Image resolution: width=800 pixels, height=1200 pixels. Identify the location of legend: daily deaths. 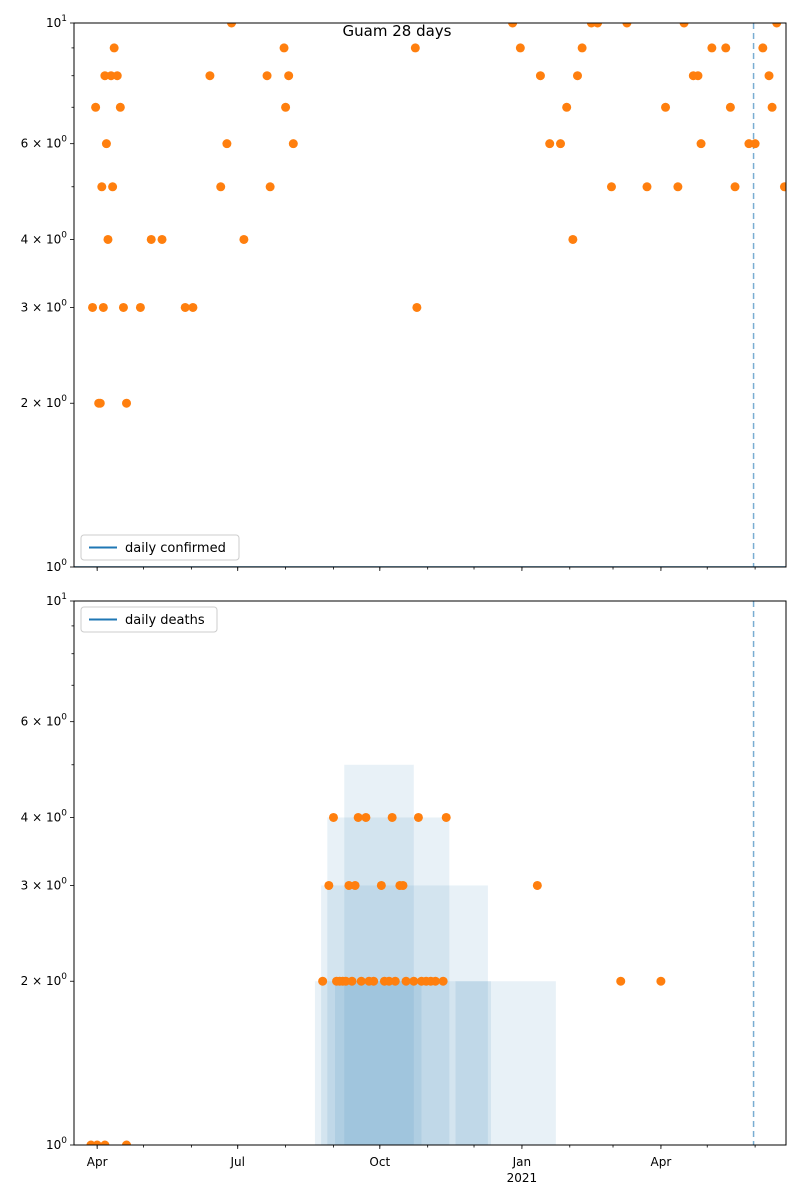
(149, 619).